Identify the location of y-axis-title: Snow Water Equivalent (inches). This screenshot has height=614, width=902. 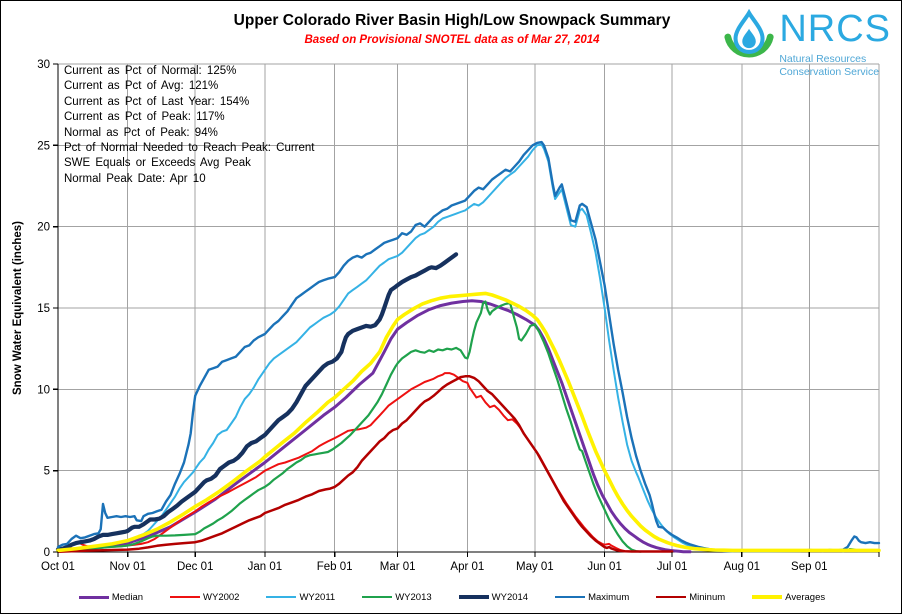
(18, 308).